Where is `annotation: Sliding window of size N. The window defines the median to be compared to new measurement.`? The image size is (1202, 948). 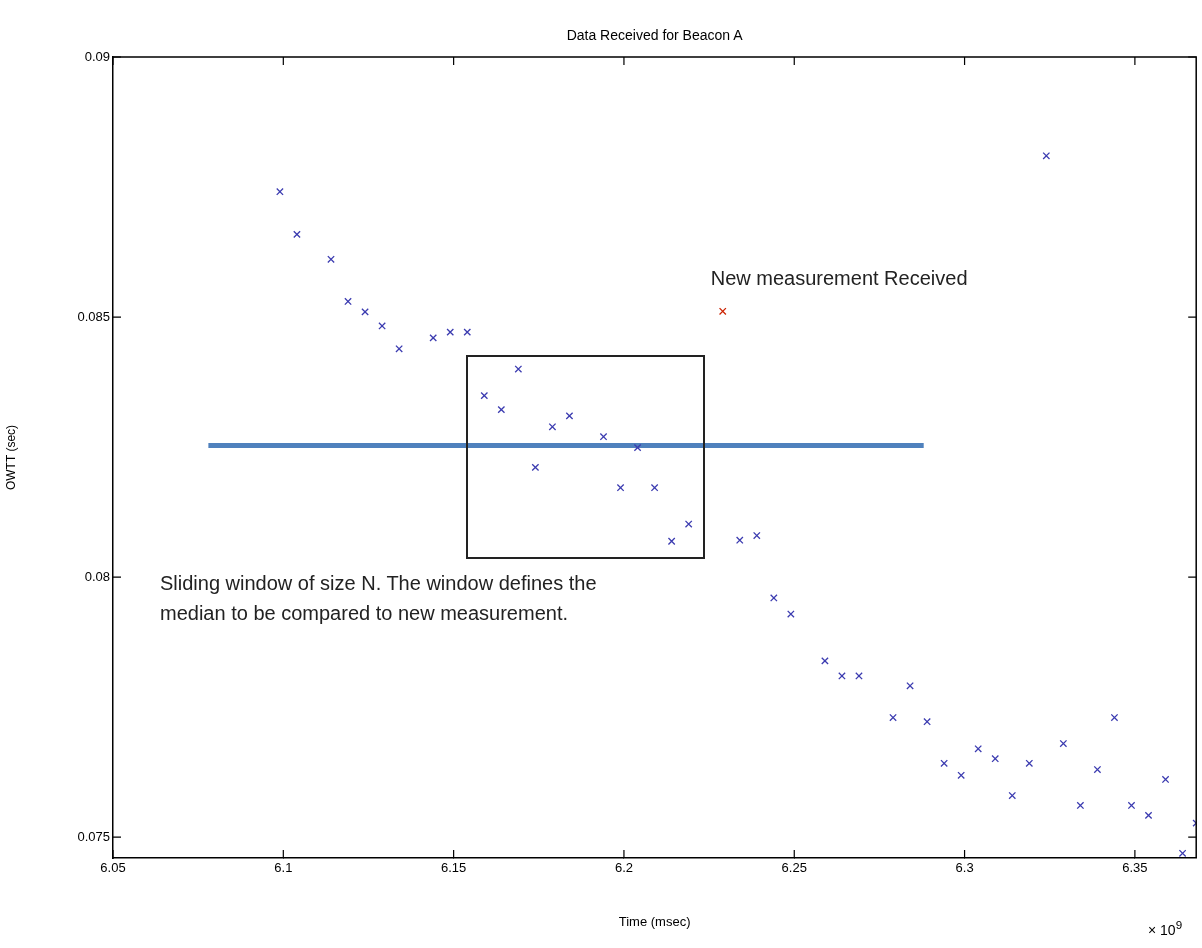 annotation: Sliding window of size N. The window defines the median to be compared to new measurement. is located at coordinates (379, 598).